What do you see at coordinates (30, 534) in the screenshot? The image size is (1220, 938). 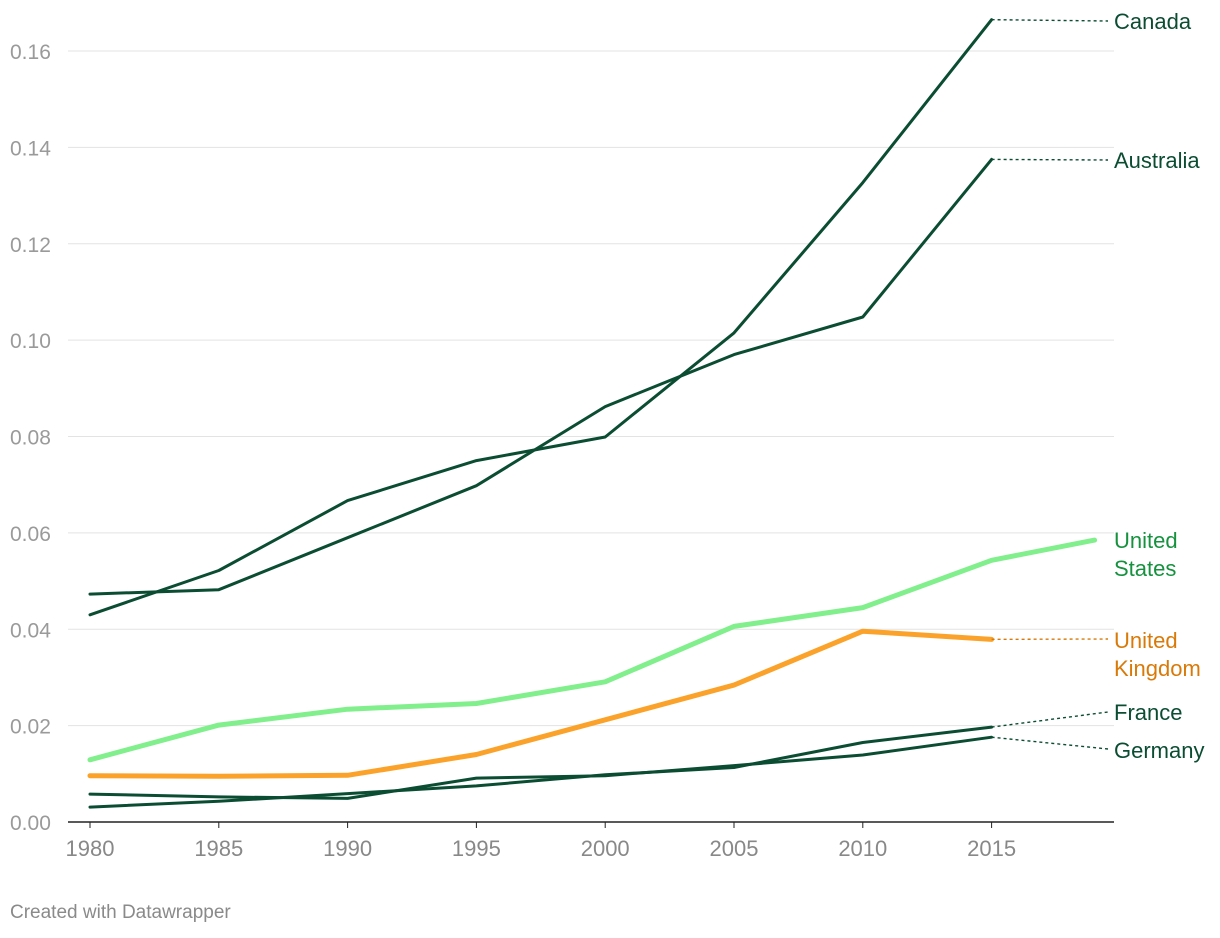 I see `y-tick-label-3: 0.06` at bounding box center [30, 534].